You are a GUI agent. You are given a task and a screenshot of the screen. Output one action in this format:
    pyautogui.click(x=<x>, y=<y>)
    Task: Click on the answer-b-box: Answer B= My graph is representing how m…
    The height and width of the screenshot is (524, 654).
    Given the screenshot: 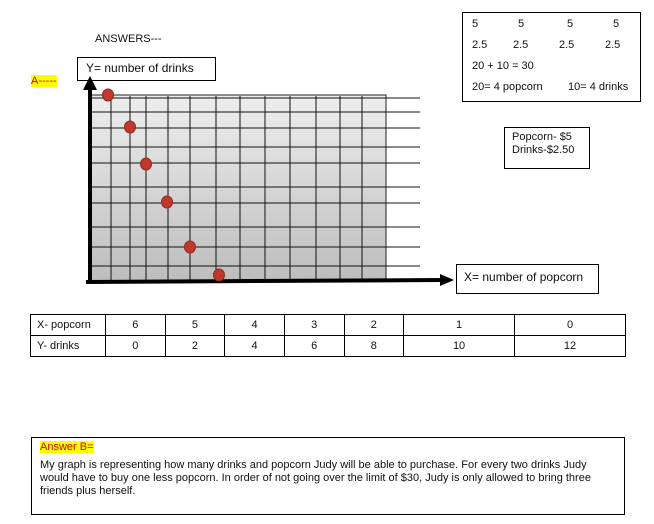 What is the action you would take?
    pyautogui.click(x=328, y=476)
    